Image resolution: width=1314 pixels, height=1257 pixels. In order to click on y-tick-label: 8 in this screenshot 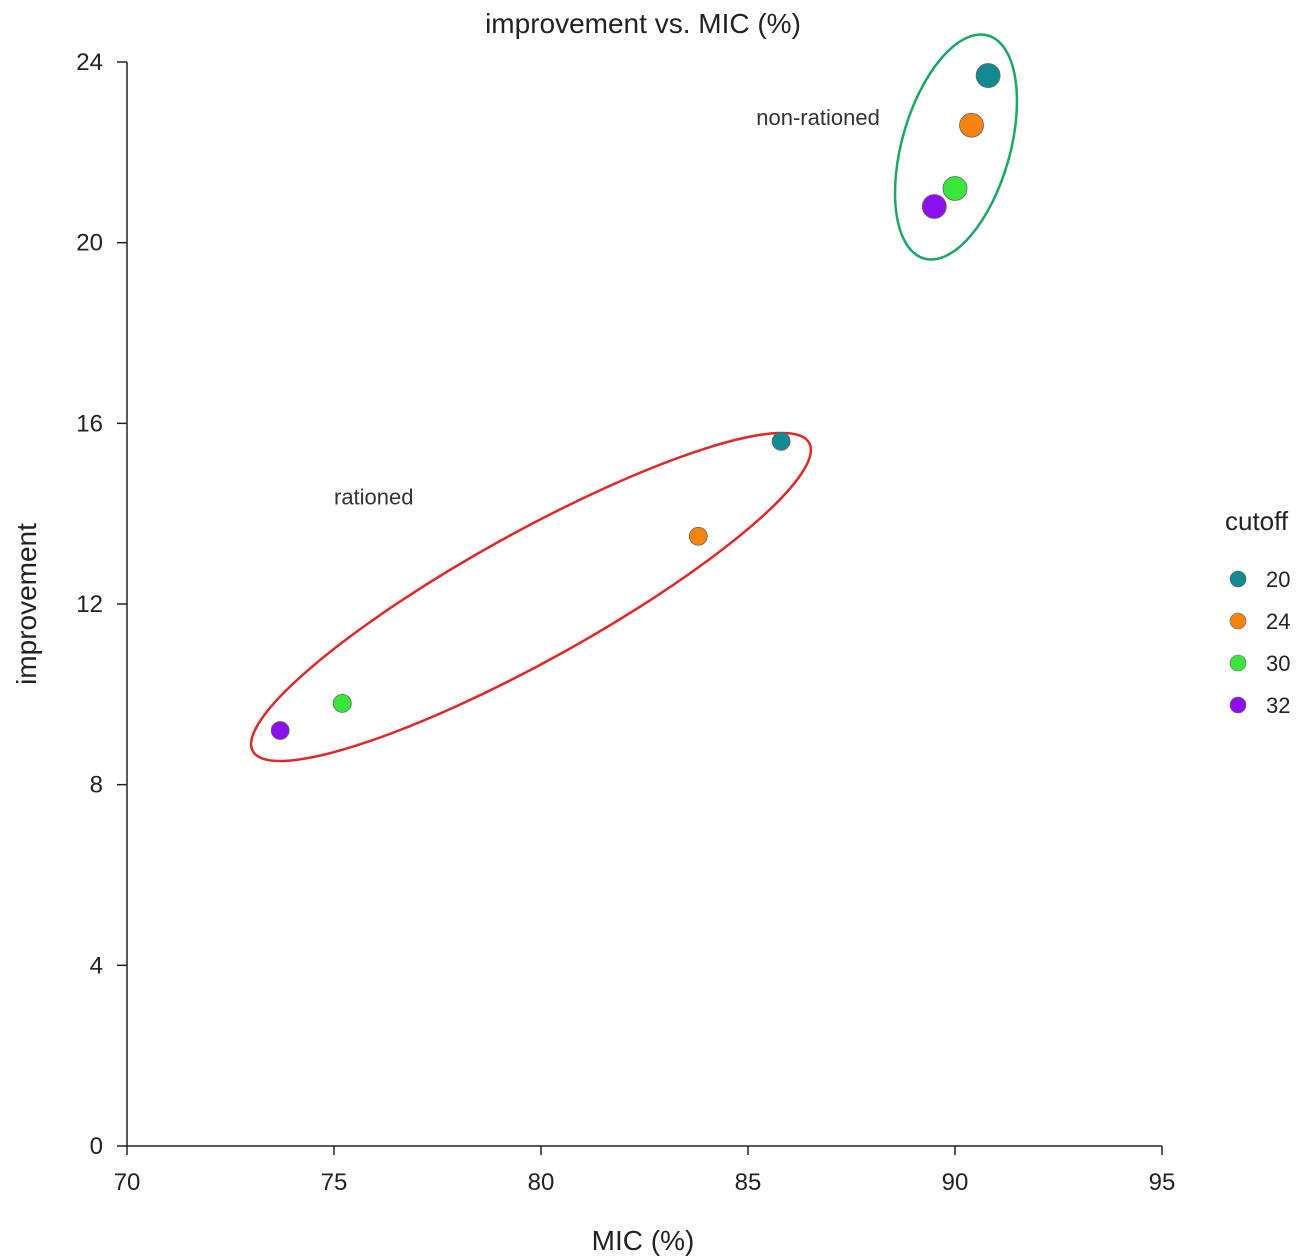, I will do `click(96, 785)`.